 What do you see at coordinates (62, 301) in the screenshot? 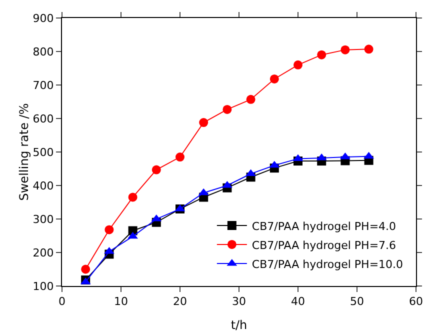
I see `x-tick-label: 0` at bounding box center [62, 301].